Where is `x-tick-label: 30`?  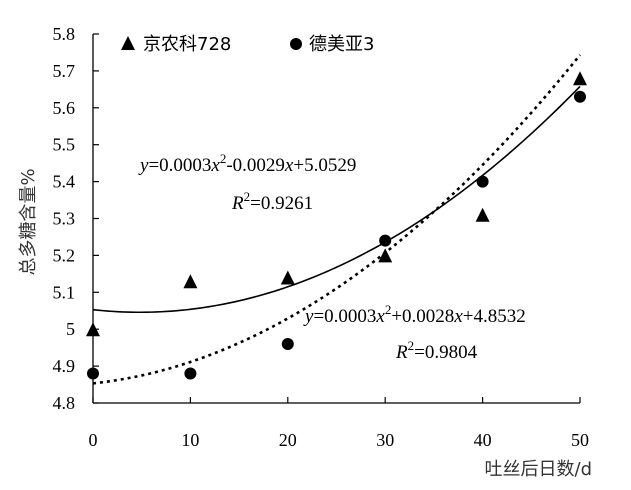
x-tick-label: 30 is located at coordinates (385, 440).